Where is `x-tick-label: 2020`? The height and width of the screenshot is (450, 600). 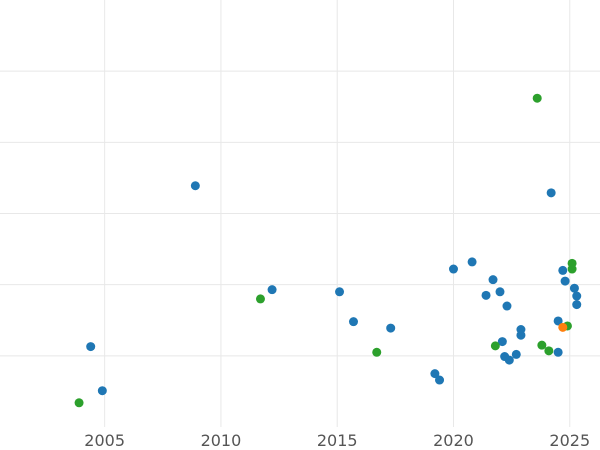
x-tick-label: 2020 is located at coordinates (453, 440).